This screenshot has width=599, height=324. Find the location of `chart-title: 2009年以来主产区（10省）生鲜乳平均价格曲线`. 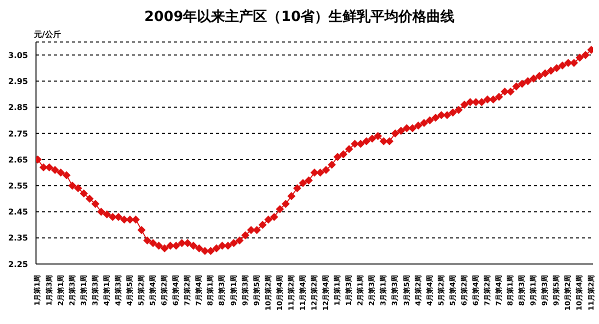

chart-title: 2009年以来主产区（10省）生鲜乳平均价格曲线 is located at coordinates (299, 17).